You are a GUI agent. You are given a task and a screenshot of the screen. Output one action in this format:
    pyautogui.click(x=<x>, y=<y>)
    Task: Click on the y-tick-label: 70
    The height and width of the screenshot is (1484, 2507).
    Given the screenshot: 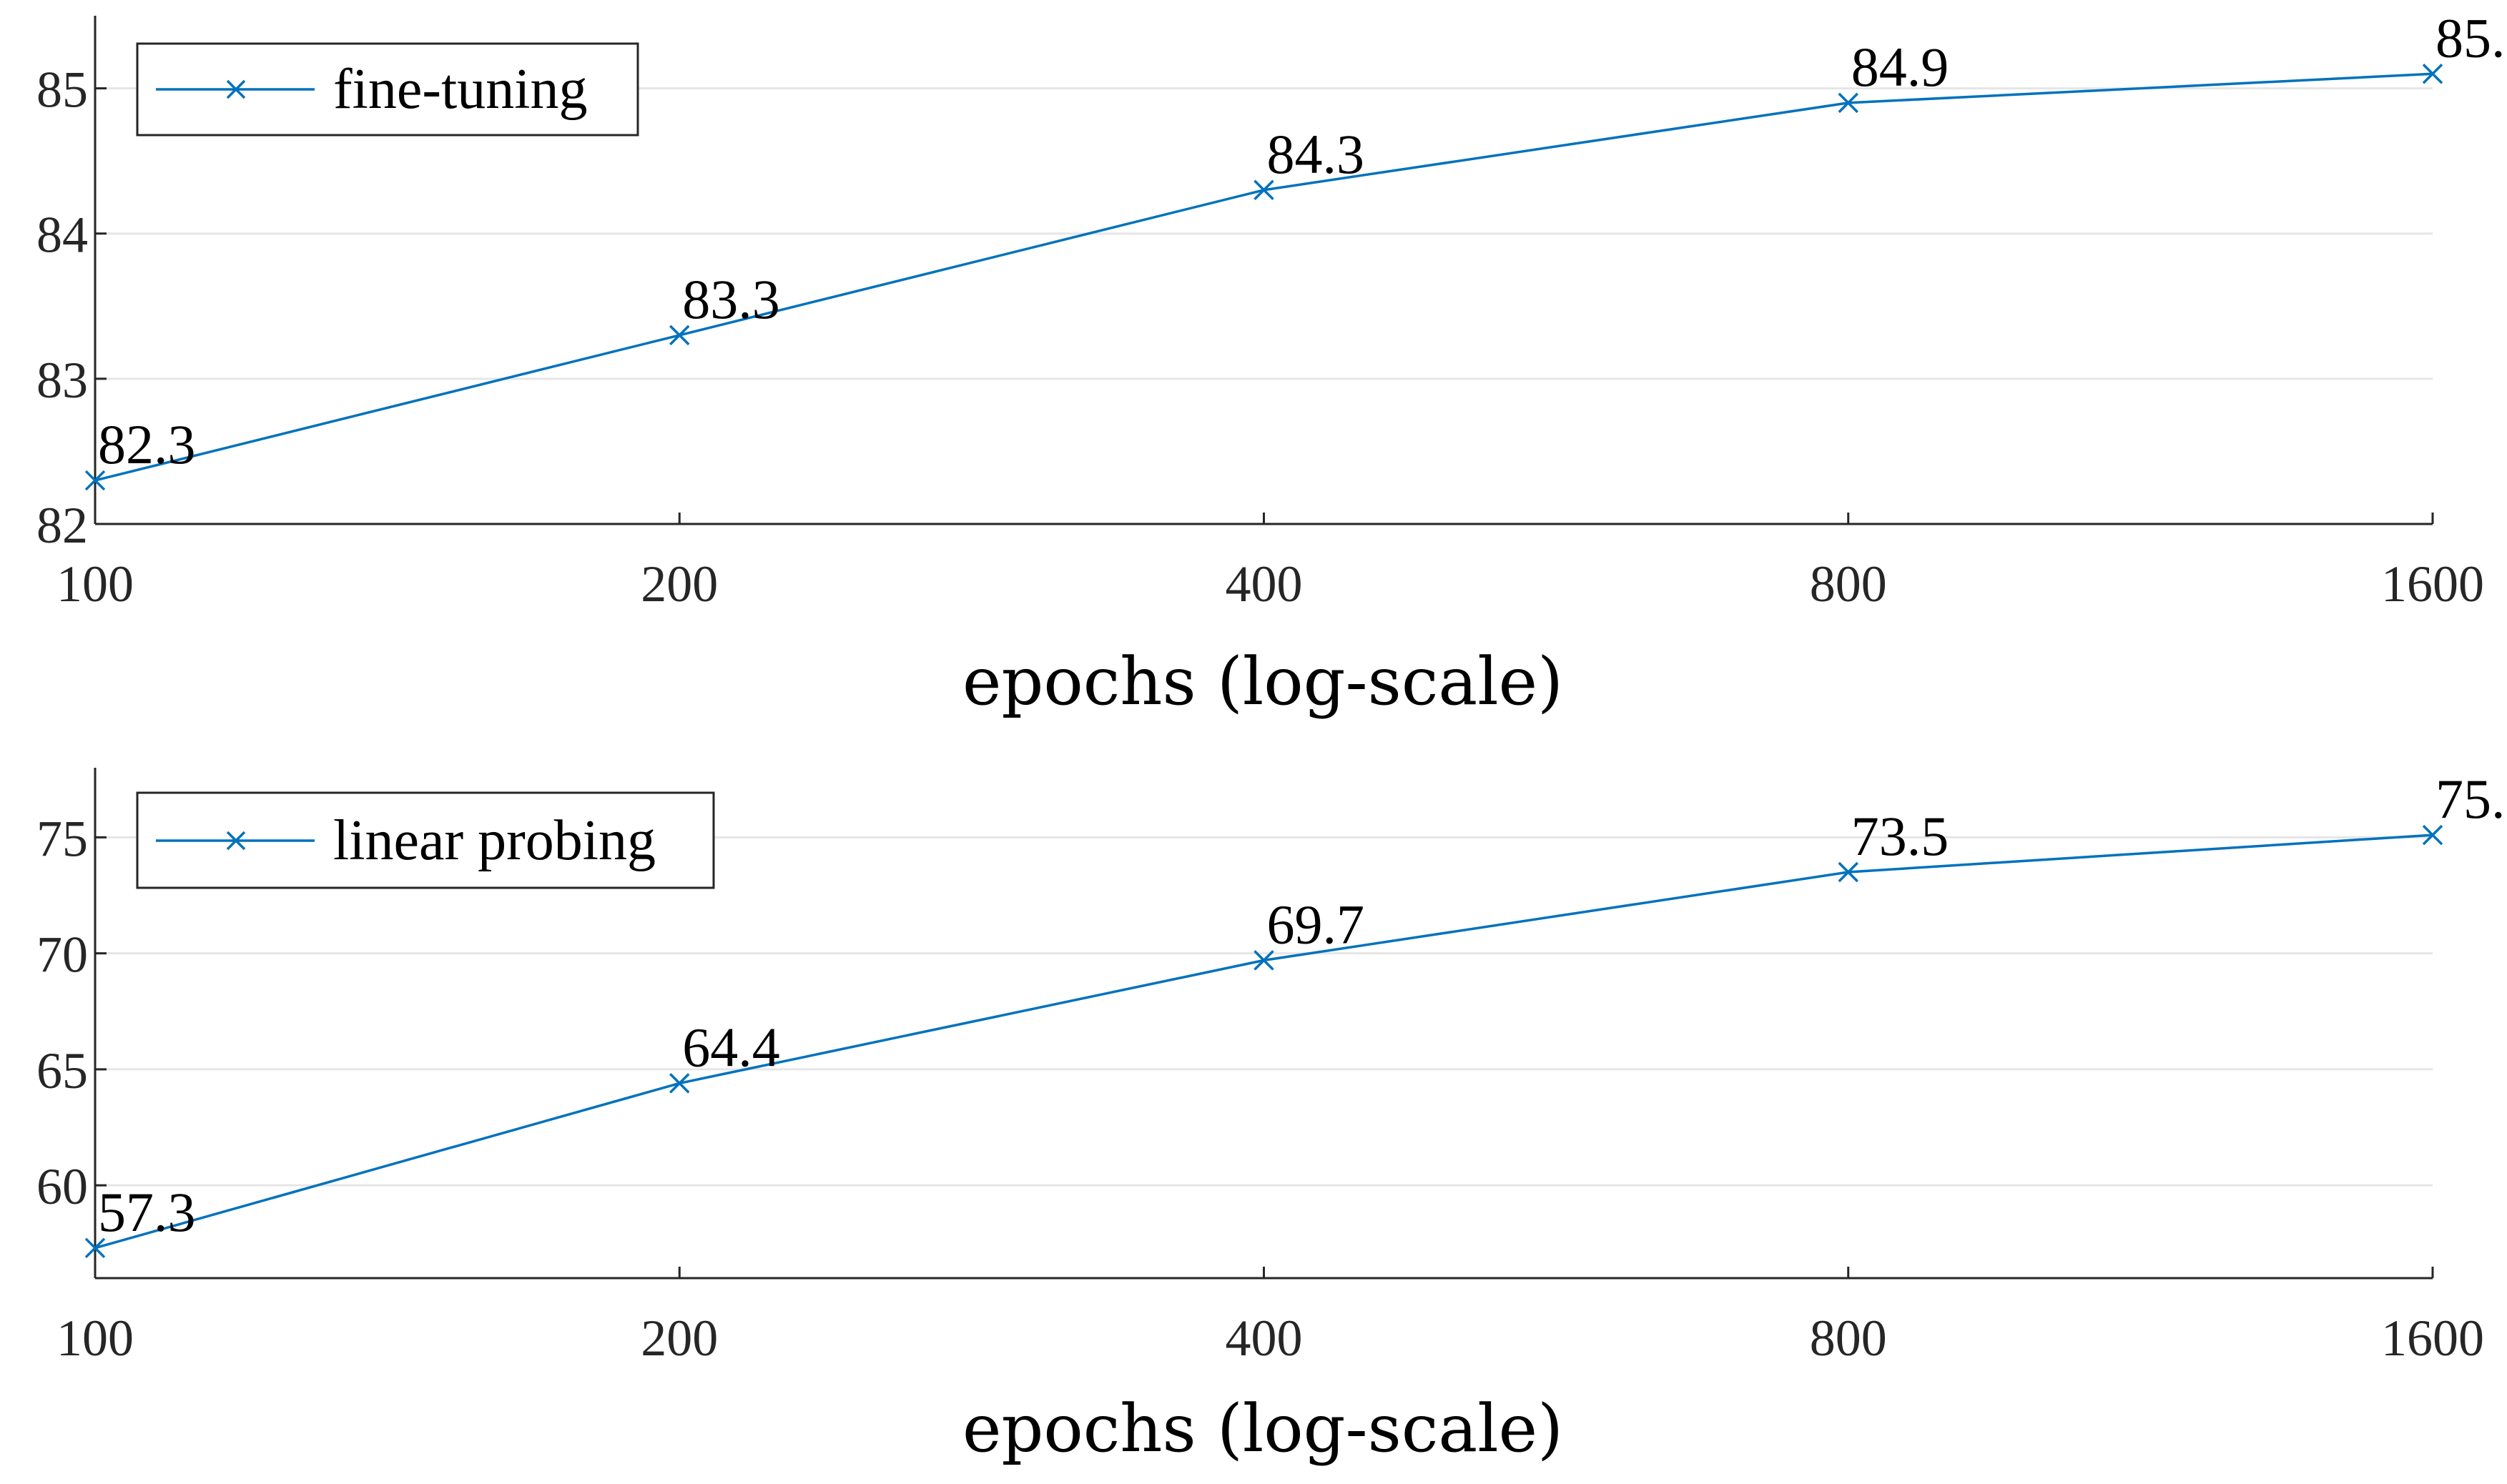 What is the action you would take?
    pyautogui.click(x=62, y=955)
    